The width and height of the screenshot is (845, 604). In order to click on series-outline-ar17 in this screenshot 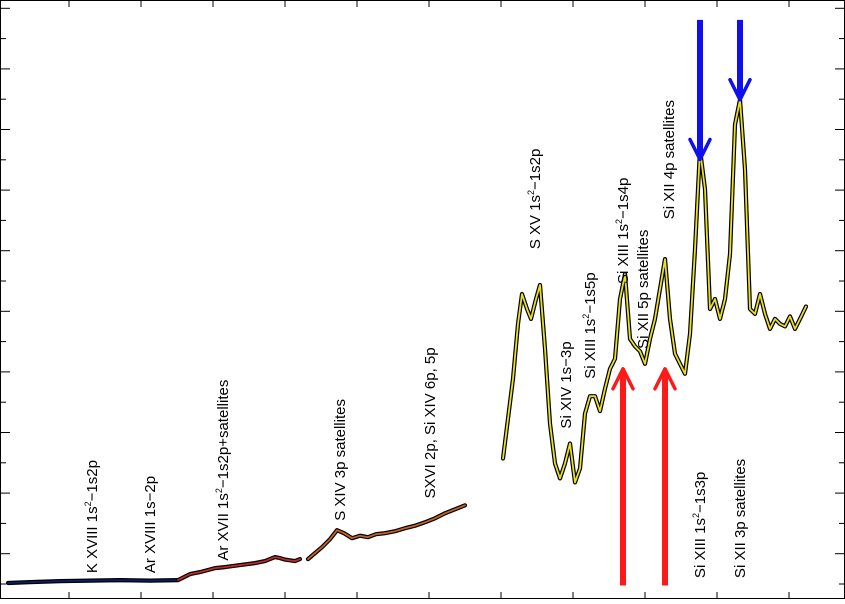, I will do `click(239, 569)`.